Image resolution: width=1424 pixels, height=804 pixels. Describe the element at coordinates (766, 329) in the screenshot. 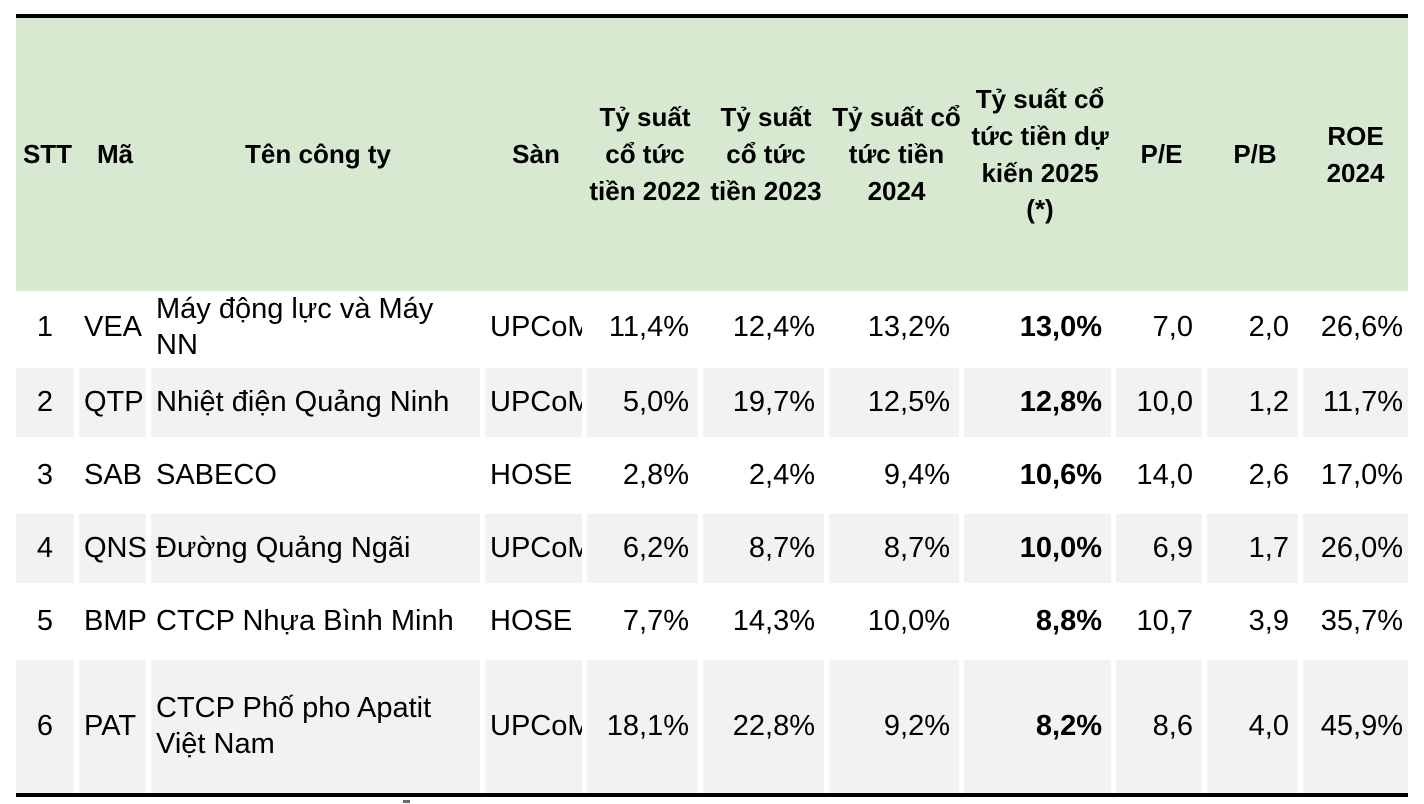

I see `cell-yield-2023: 12,4%` at that location.